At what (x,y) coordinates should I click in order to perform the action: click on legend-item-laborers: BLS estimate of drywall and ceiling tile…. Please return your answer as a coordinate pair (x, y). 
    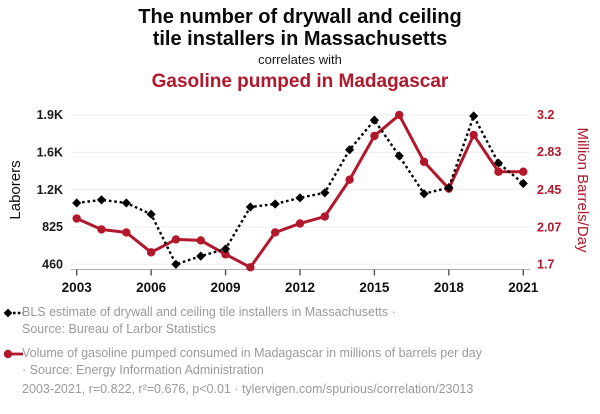
    Looking at the image, I should click on (298, 320).